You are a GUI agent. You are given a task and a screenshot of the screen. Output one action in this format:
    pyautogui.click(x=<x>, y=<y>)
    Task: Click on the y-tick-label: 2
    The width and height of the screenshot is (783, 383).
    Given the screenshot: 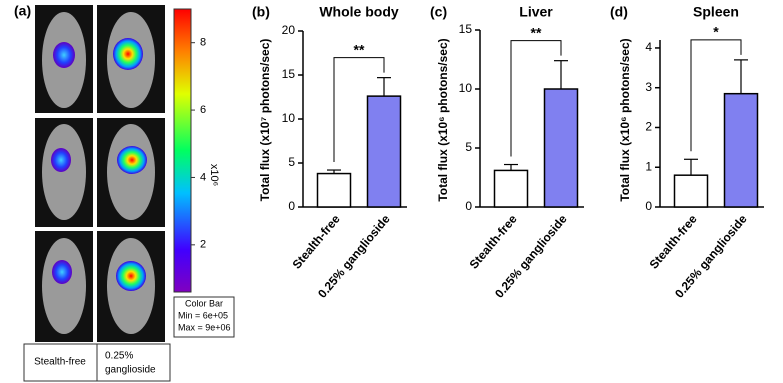 What is the action you would take?
    pyautogui.click(x=648, y=127)
    